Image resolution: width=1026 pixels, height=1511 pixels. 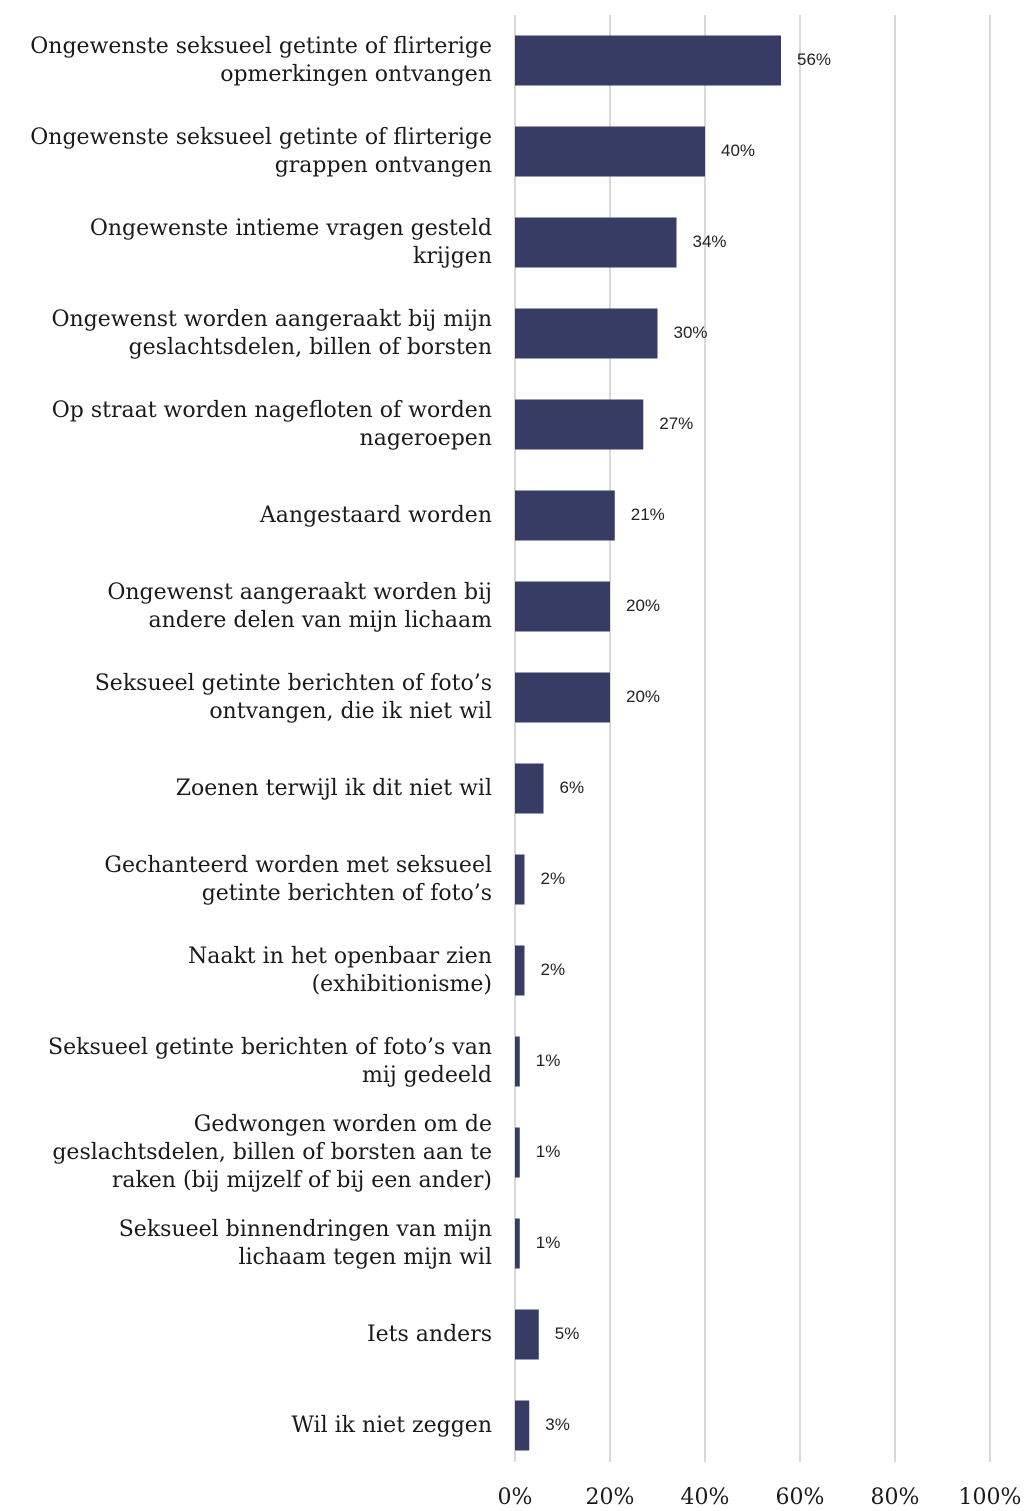 What do you see at coordinates (738, 150) in the screenshot?
I see `value-label: 40%` at bounding box center [738, 150].